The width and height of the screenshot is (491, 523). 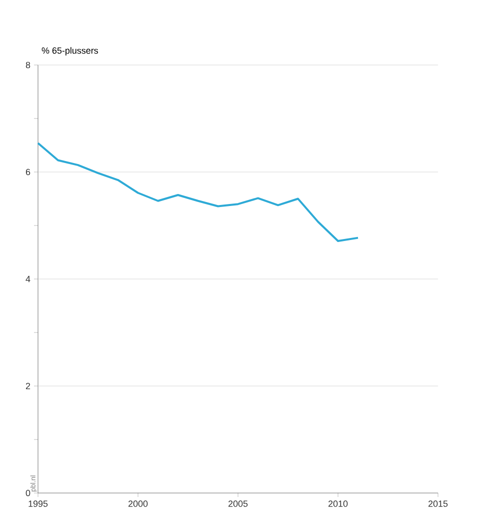 What do you see at coordinates (338, 503) in the screenshot?
I see `x-tick-label: 2010` at bounding box center [338, 503].